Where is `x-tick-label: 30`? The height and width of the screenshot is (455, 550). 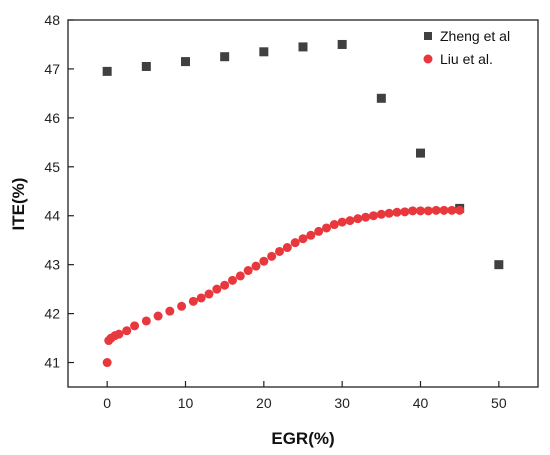
x-tick-label: 30 is located at coordinates (342, 403).